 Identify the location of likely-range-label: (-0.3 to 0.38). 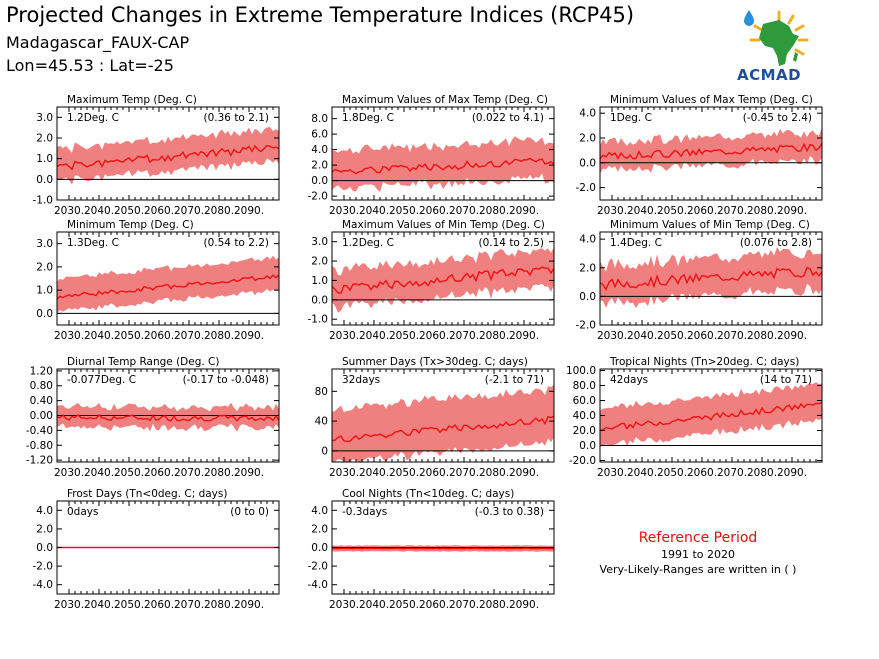
(509, 512).